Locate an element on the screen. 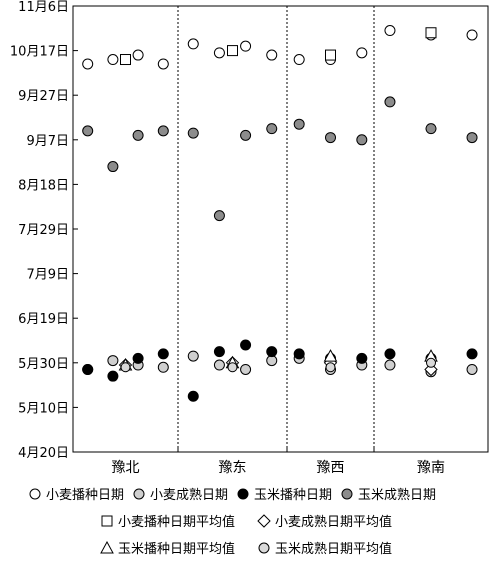 The height and width of the screenshot is (561, 494). legend-item: 玉米播种日期 is located at coordinates (284, 493).